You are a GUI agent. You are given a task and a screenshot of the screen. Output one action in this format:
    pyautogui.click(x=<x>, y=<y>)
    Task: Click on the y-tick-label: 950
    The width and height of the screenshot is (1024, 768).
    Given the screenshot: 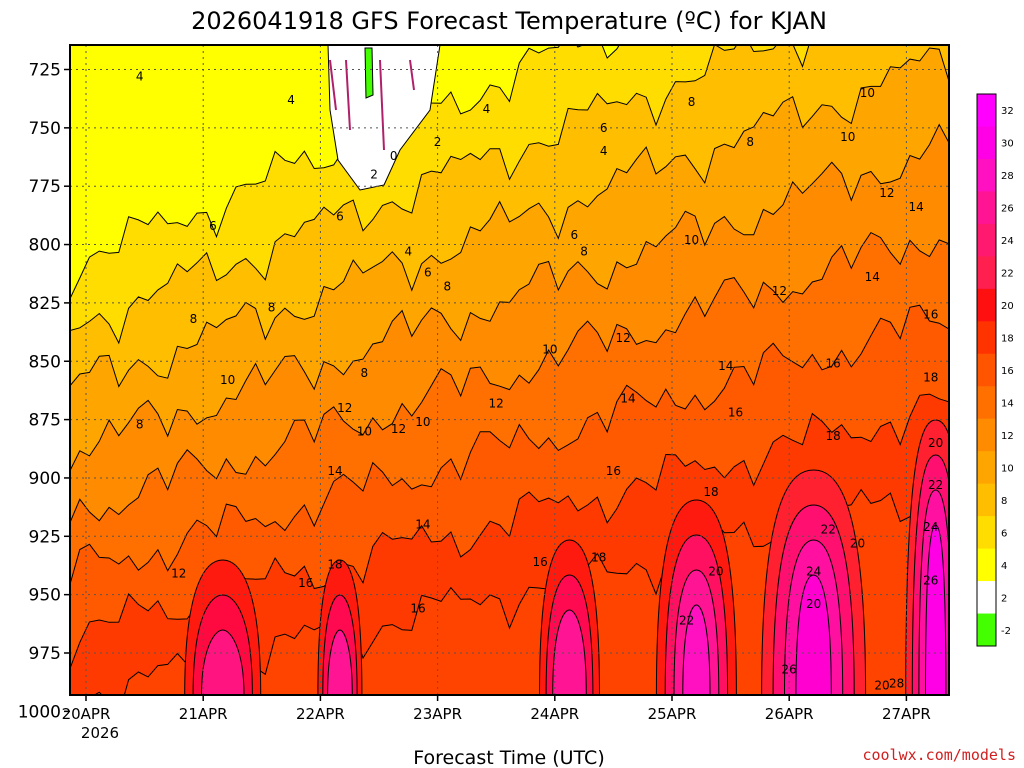 What is the action you would take?
    pyautogui.click(x=45, y=596)
    